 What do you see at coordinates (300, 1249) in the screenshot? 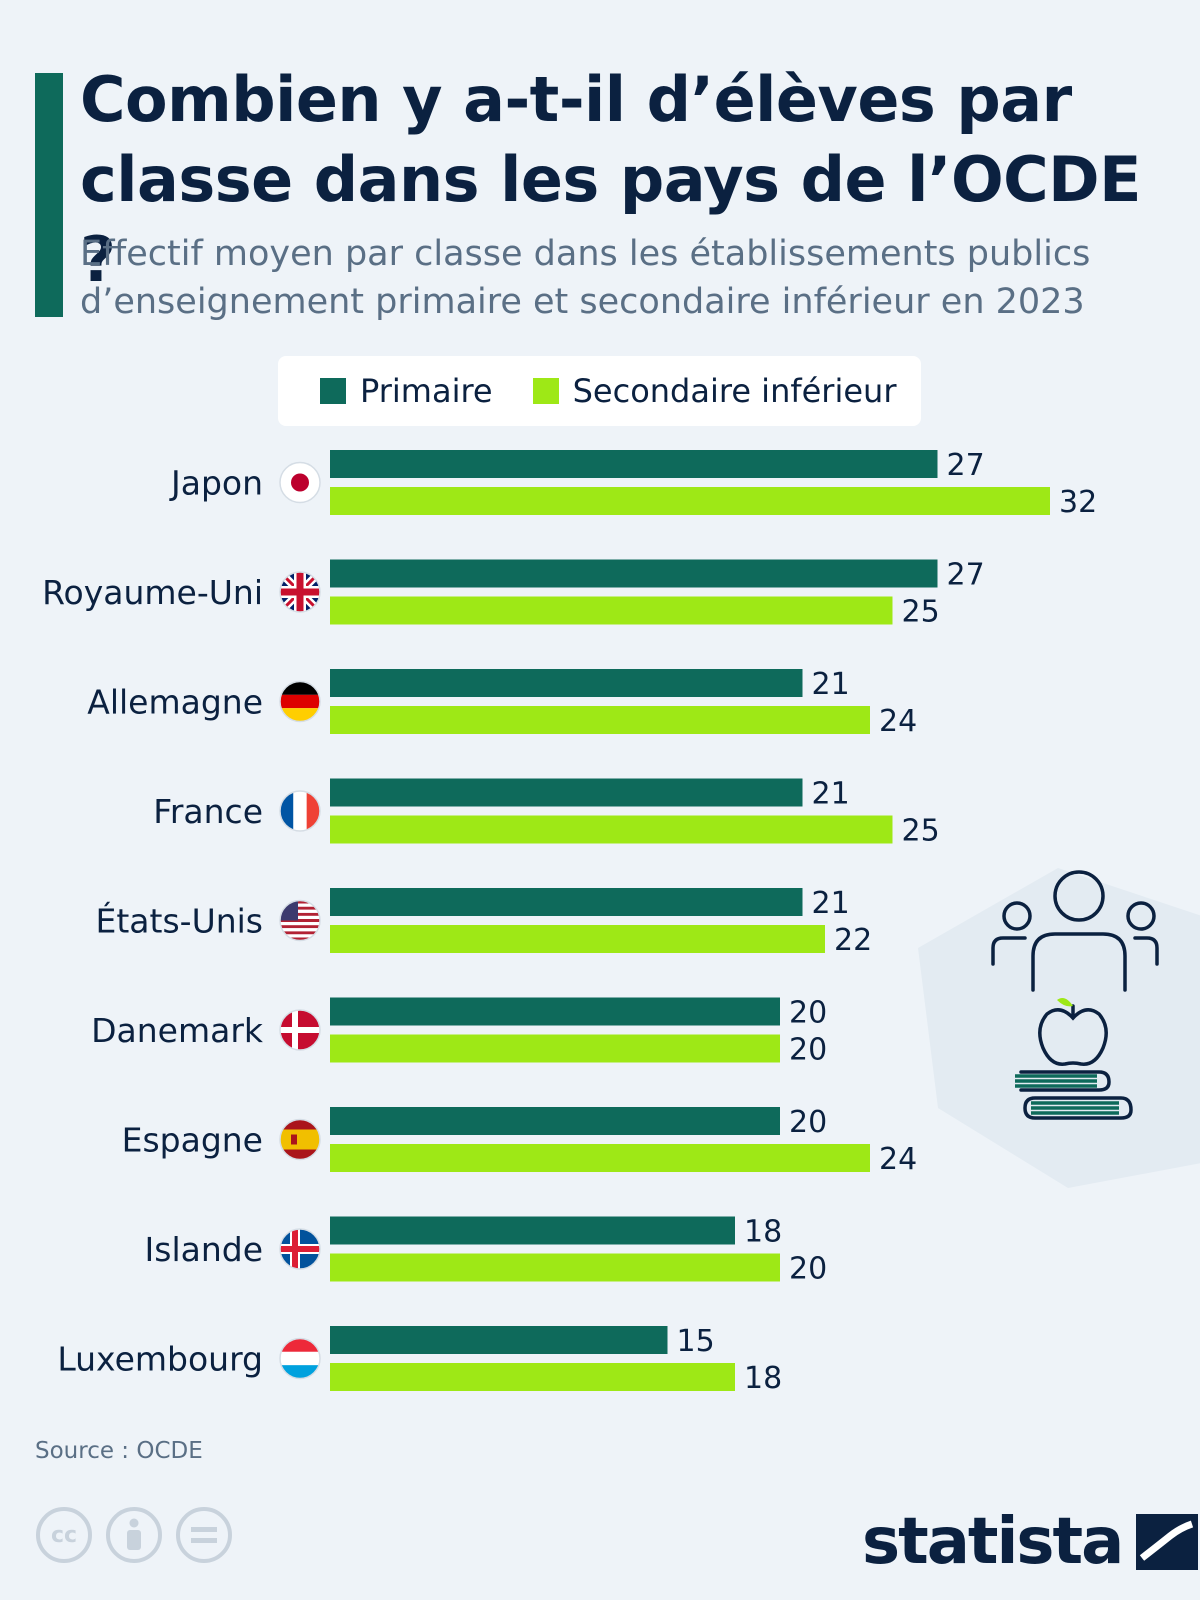
I see `iceland-flag-icon` at bounding box center [300, 1249].